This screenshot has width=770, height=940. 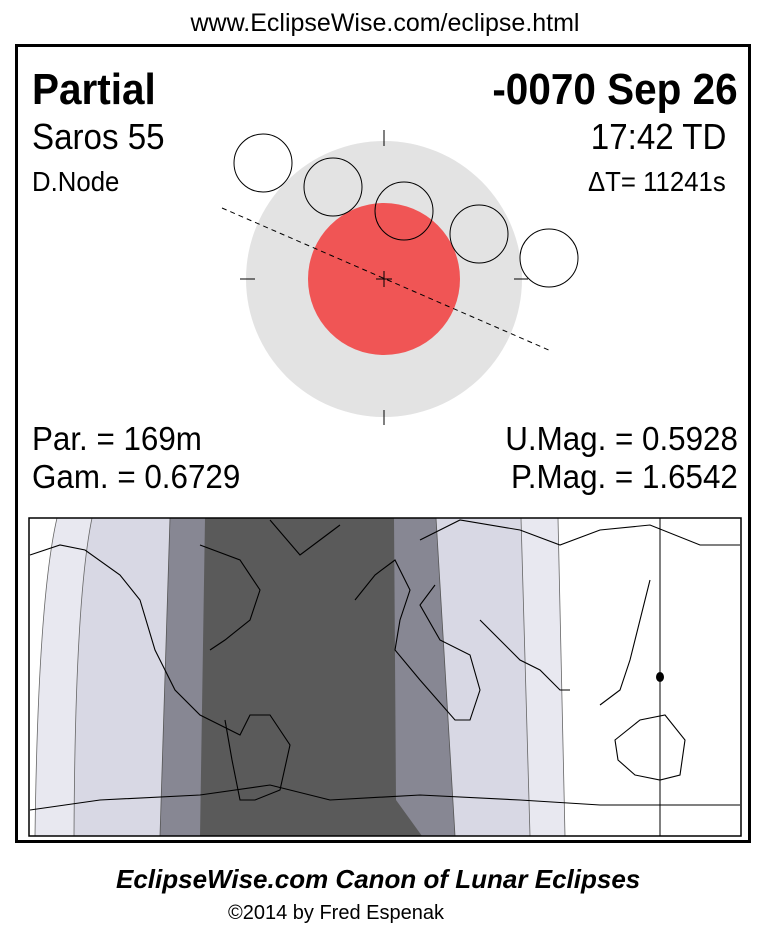 What do you see at coordinates (336, 913) in the screenshot?
I see `footer-copyright: ©2014 by Fred Espenak` at bounding box center [336, 913].